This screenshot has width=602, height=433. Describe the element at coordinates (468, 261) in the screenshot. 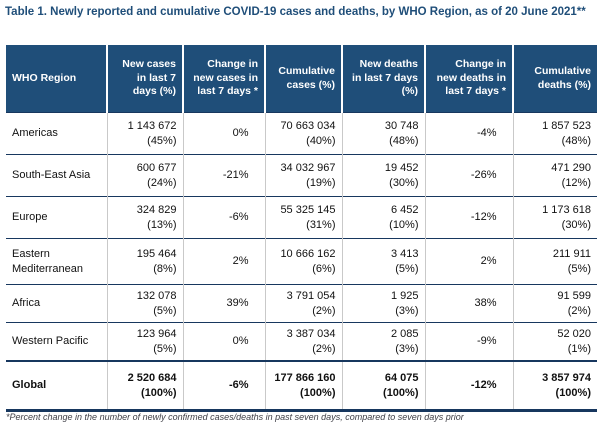

I see `change-deaths-cell: 2%` at that location.